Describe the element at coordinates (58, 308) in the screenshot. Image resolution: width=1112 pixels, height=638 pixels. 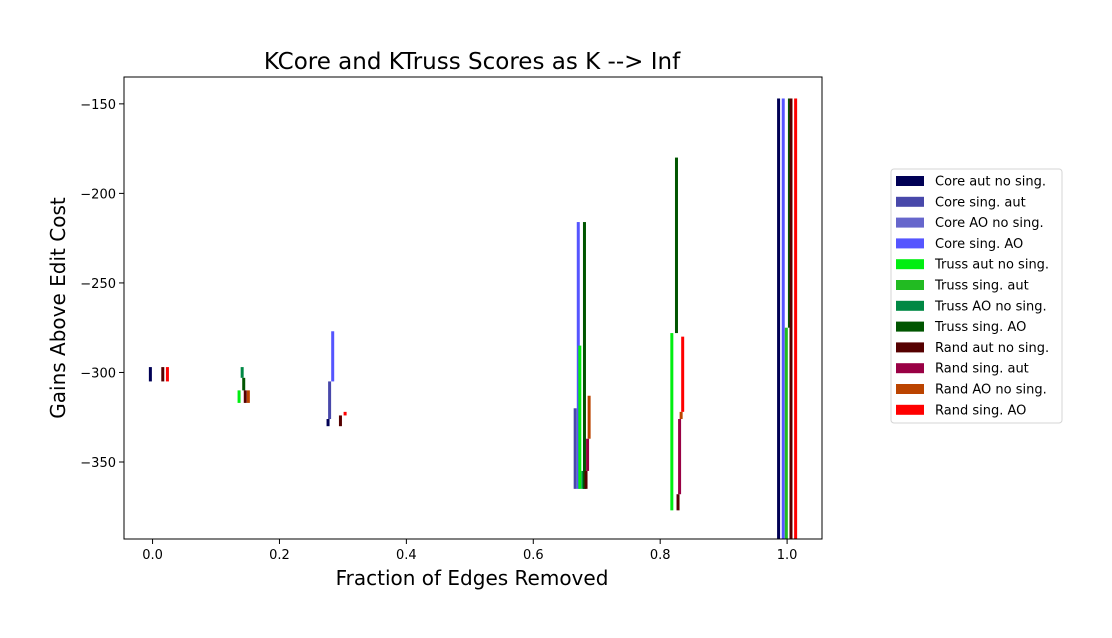
I see `y-axis-label: Gains Above Edit Cost` at that location.